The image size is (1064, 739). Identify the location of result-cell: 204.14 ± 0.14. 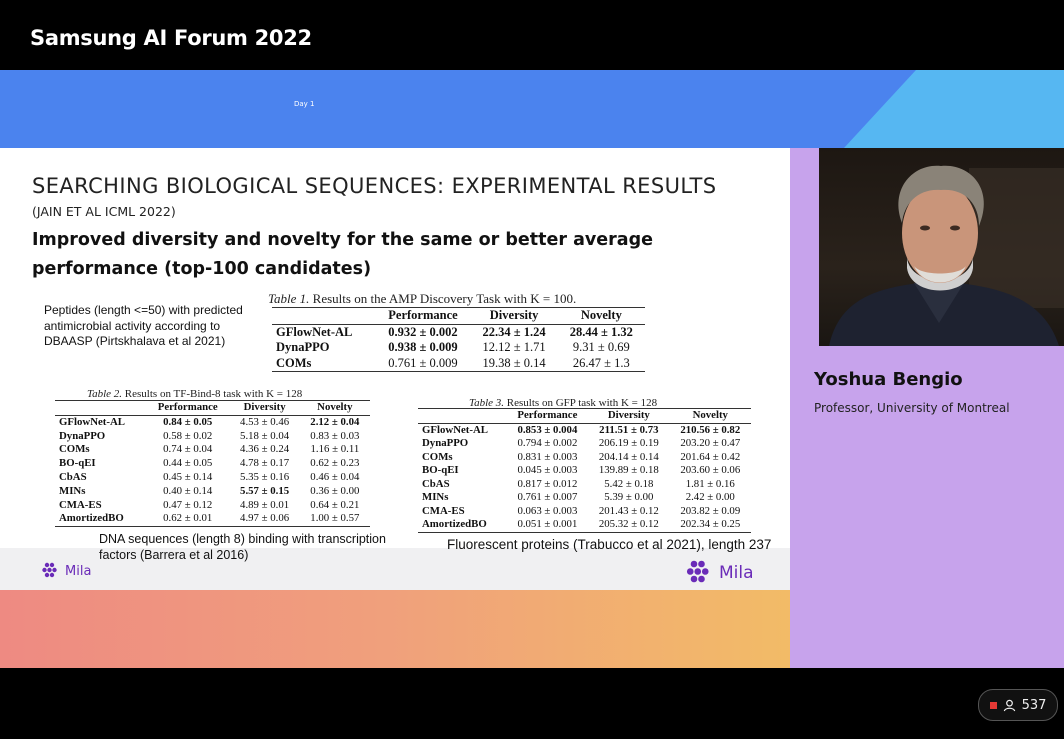
(628, 456).